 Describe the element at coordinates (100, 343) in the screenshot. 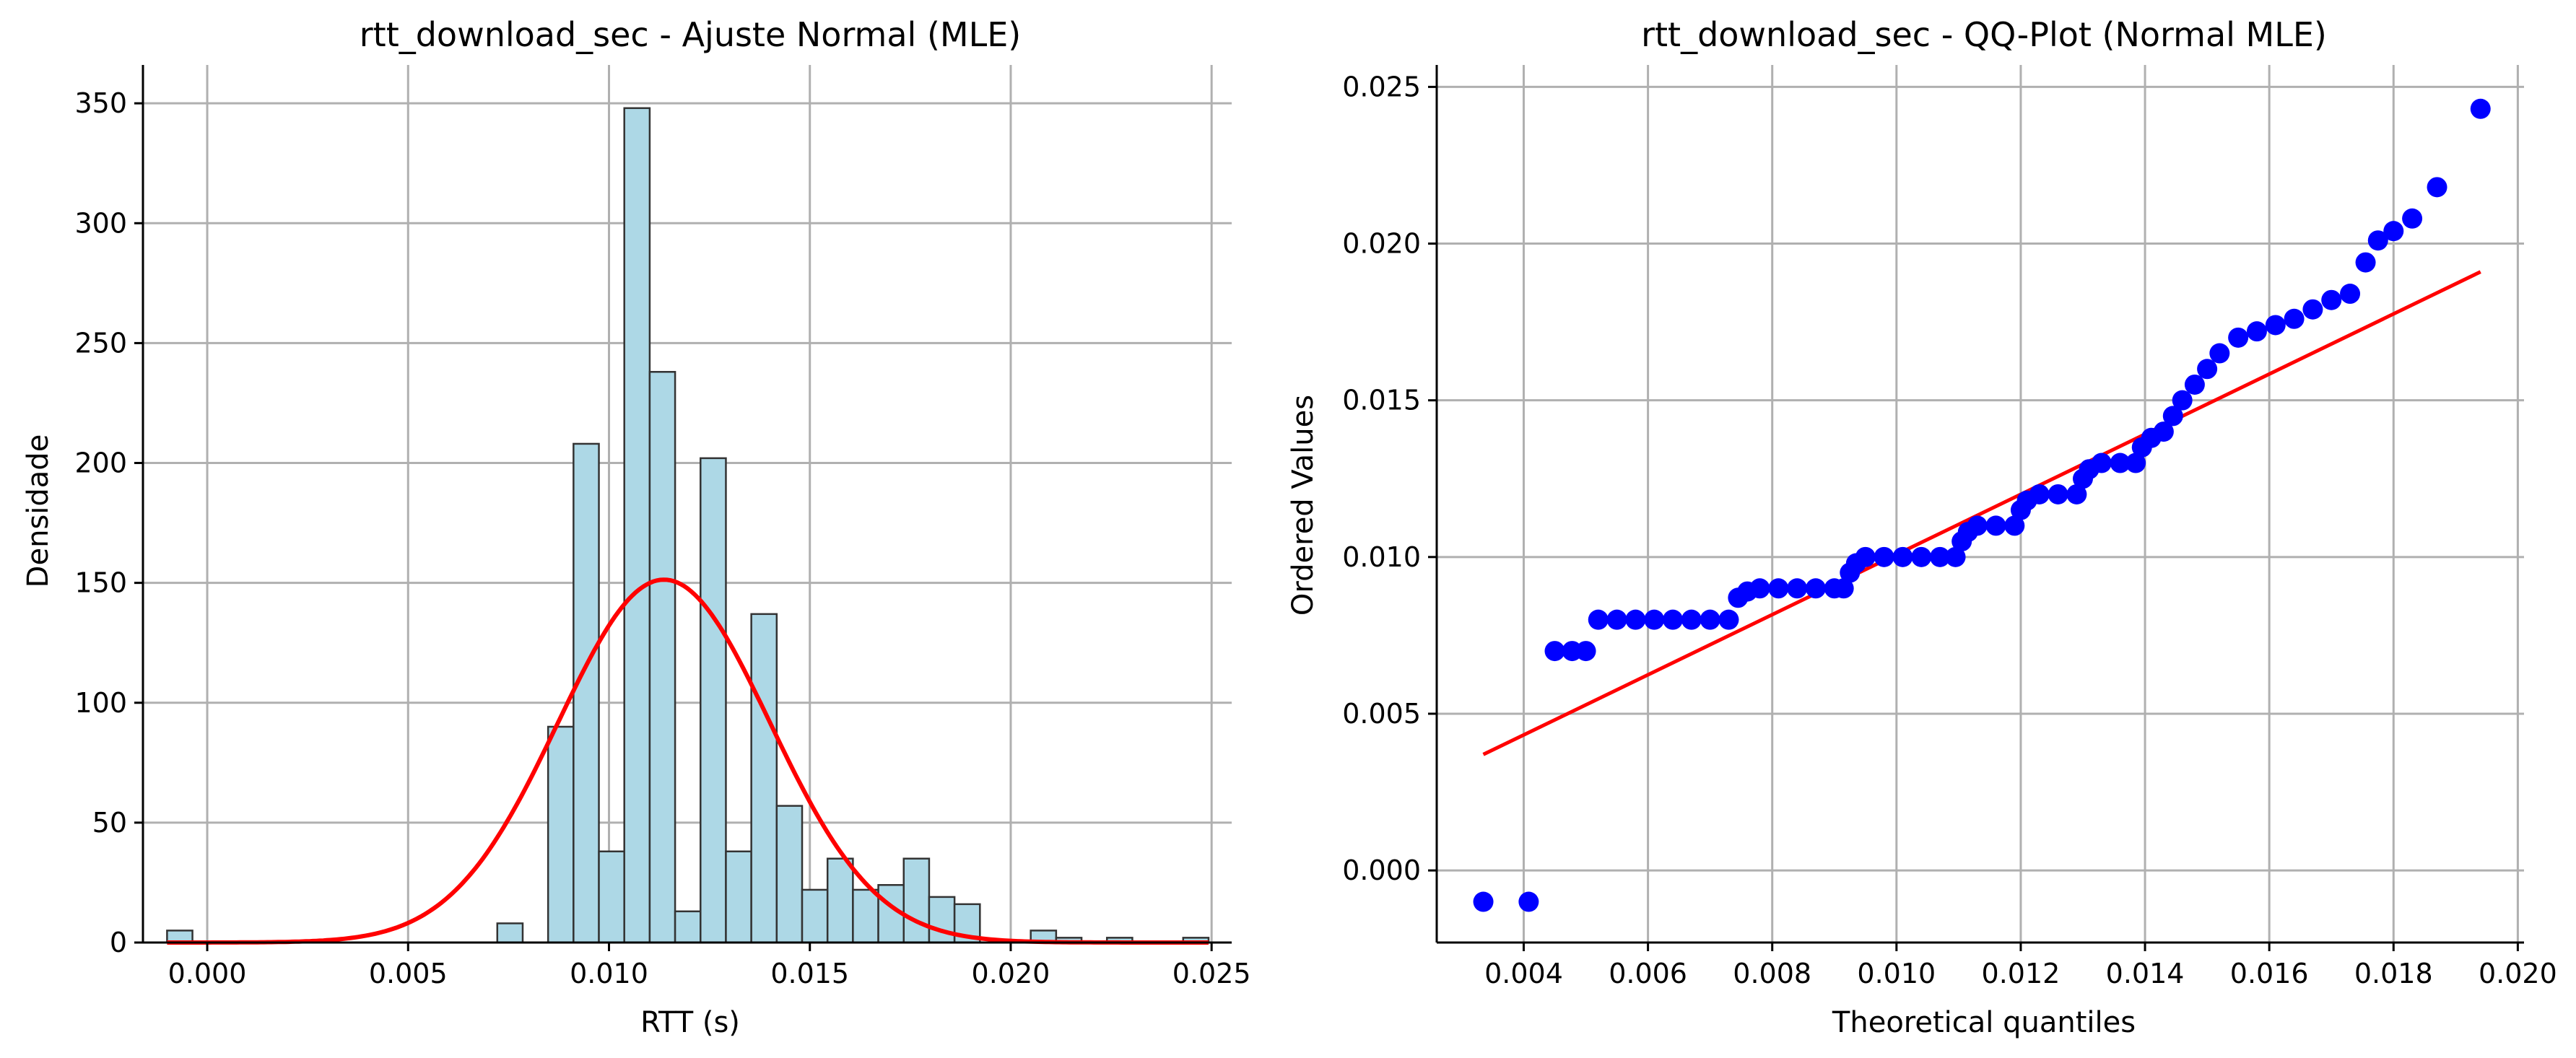

I see `histogram-y-tick-label: 250` at that location.